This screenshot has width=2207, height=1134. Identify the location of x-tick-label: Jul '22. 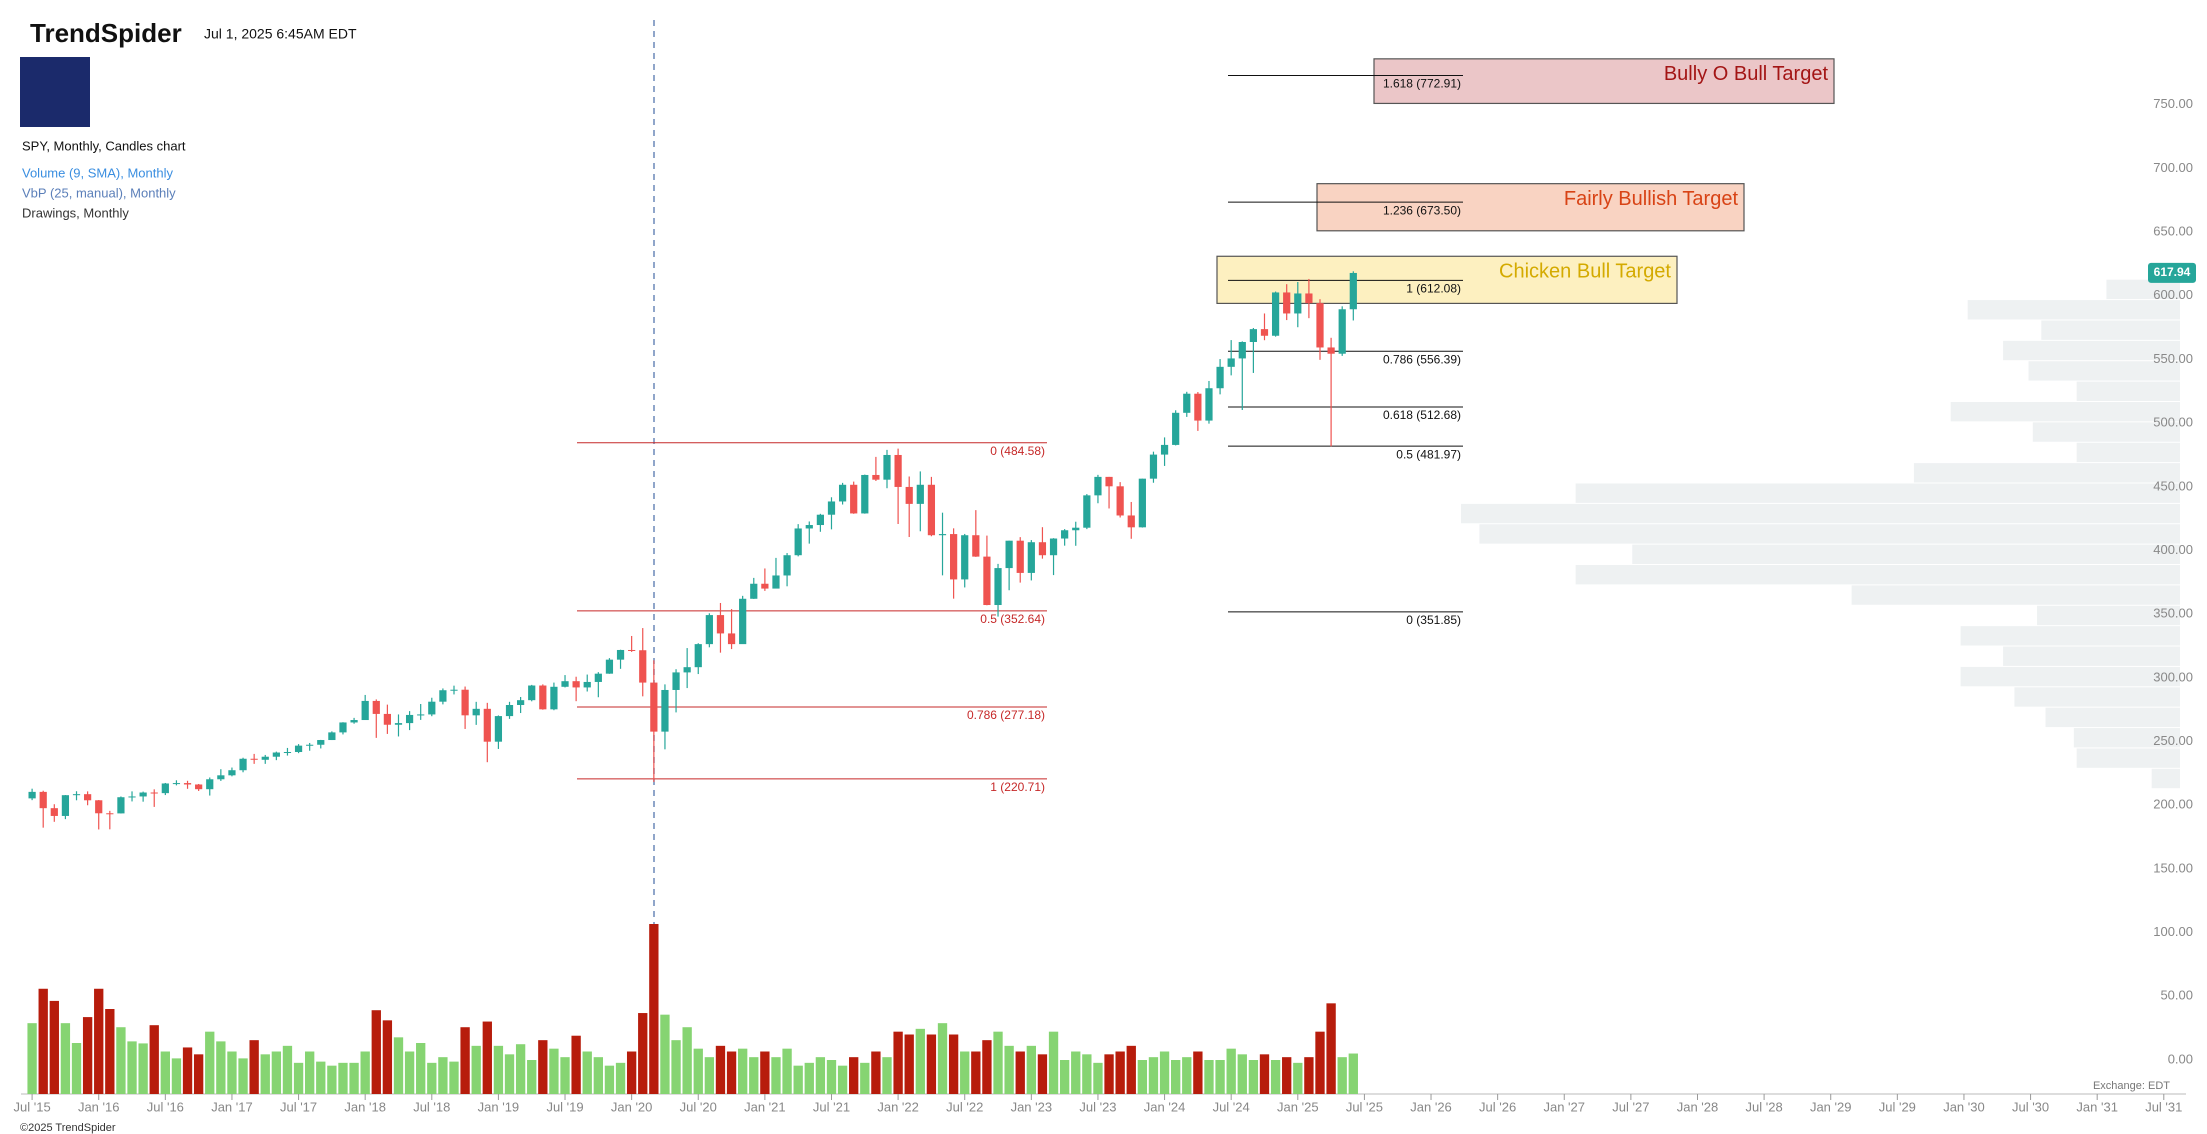
(964, 1106).